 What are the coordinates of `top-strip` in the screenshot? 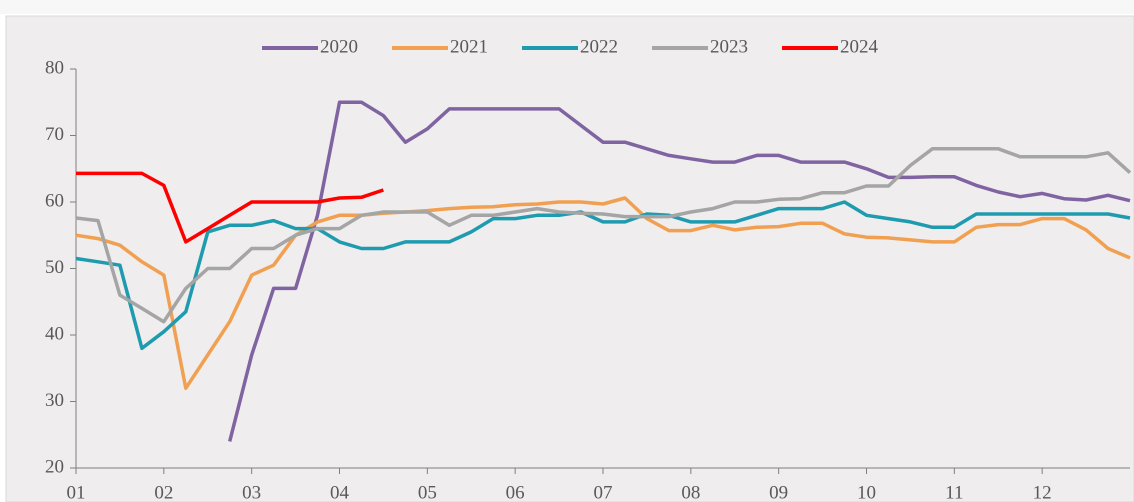 It's located at (567, 7).